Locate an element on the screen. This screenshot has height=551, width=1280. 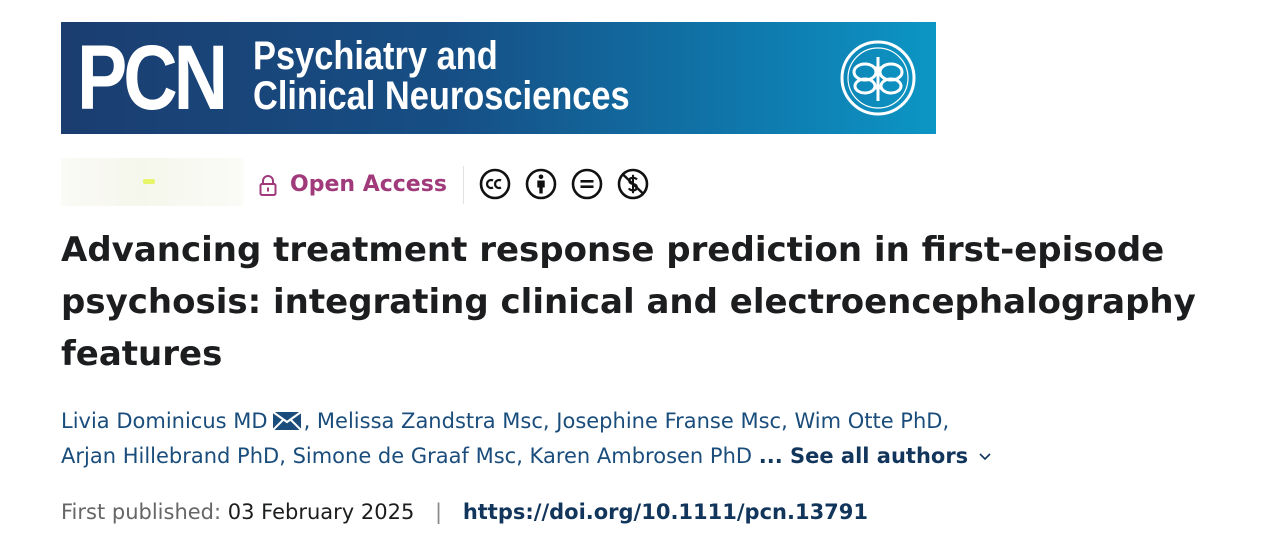
faded-badge is located at coordinates (152, 182).